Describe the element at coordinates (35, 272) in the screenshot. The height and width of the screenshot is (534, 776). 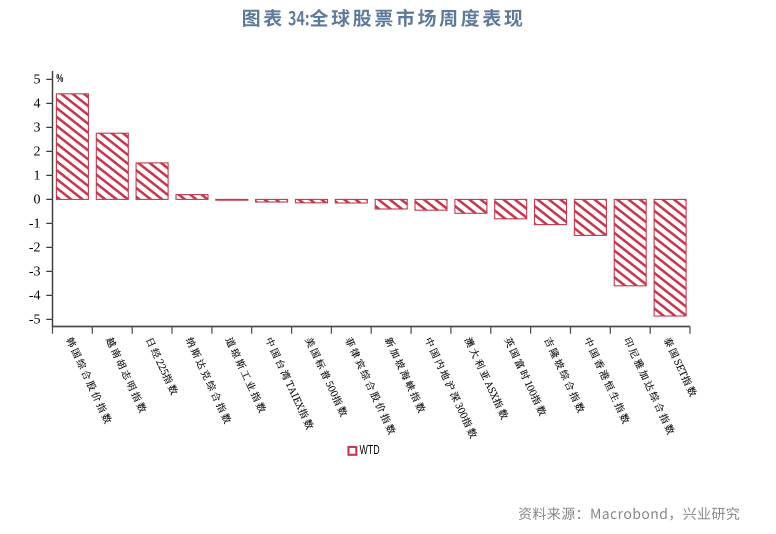
I see `svg-text: -3` at that location.